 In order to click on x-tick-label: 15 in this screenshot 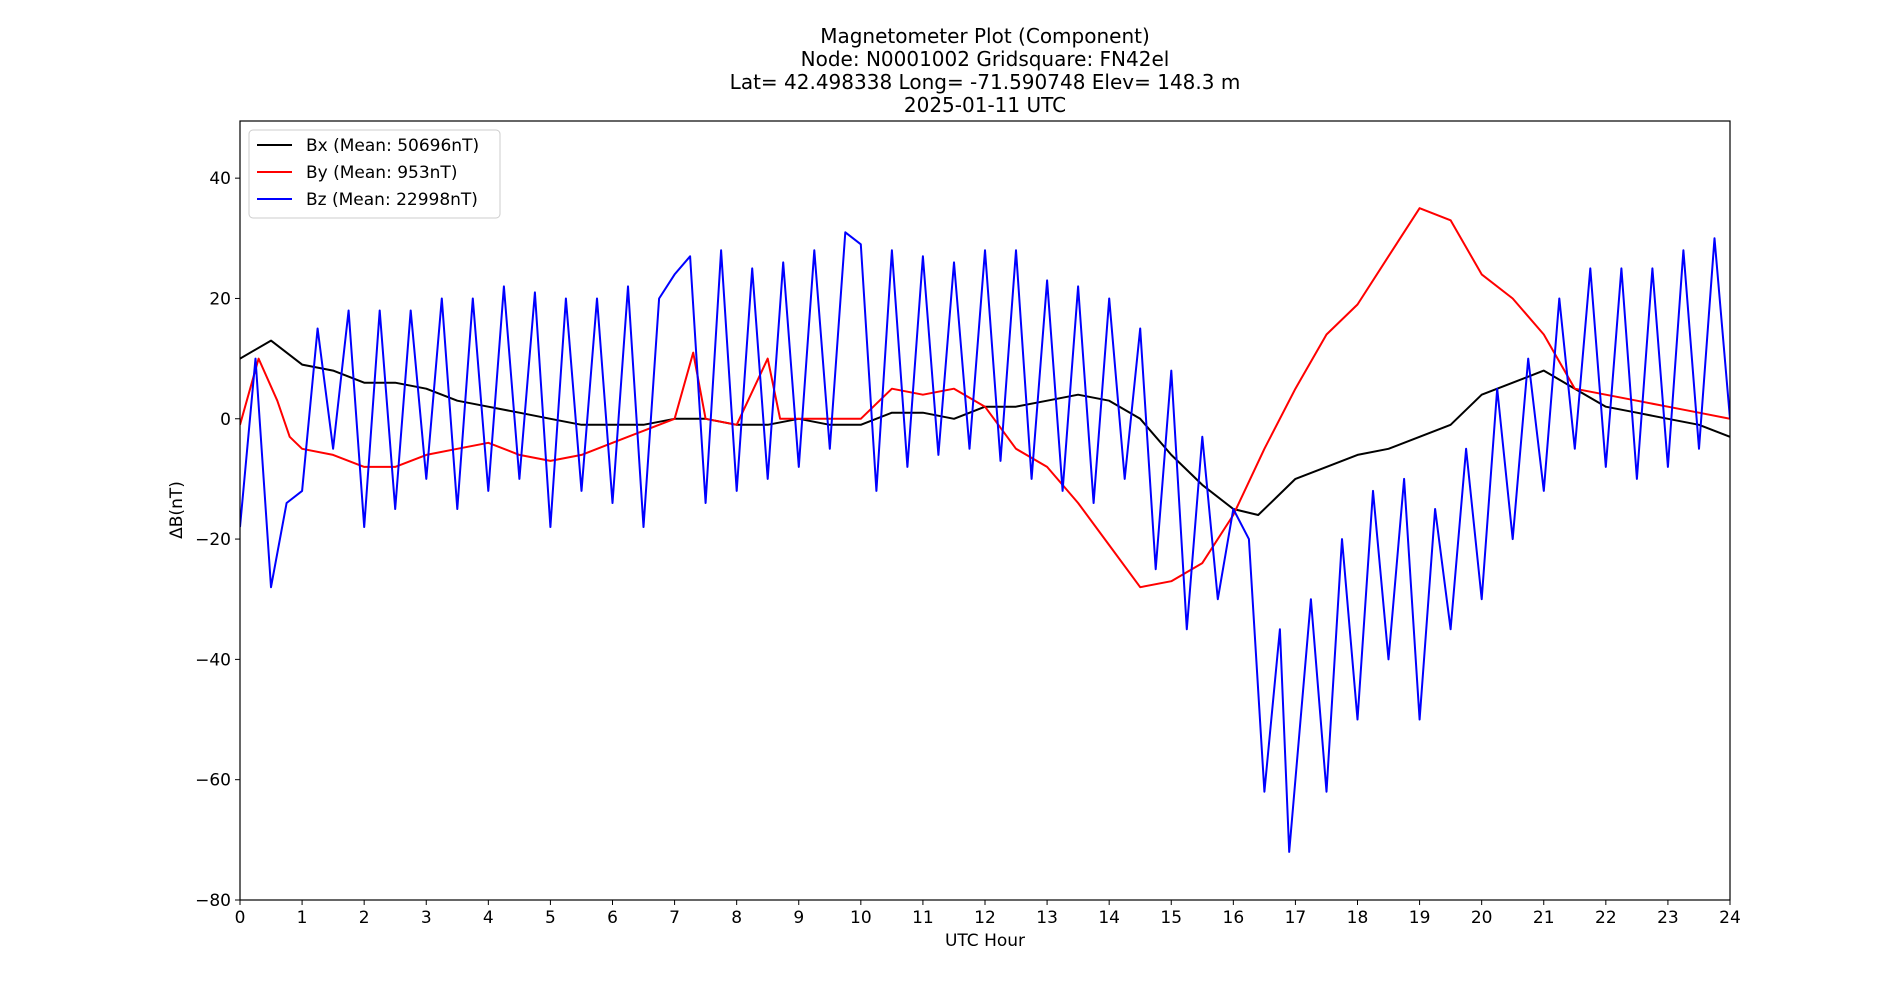, I will do `click(1171, 918)`.